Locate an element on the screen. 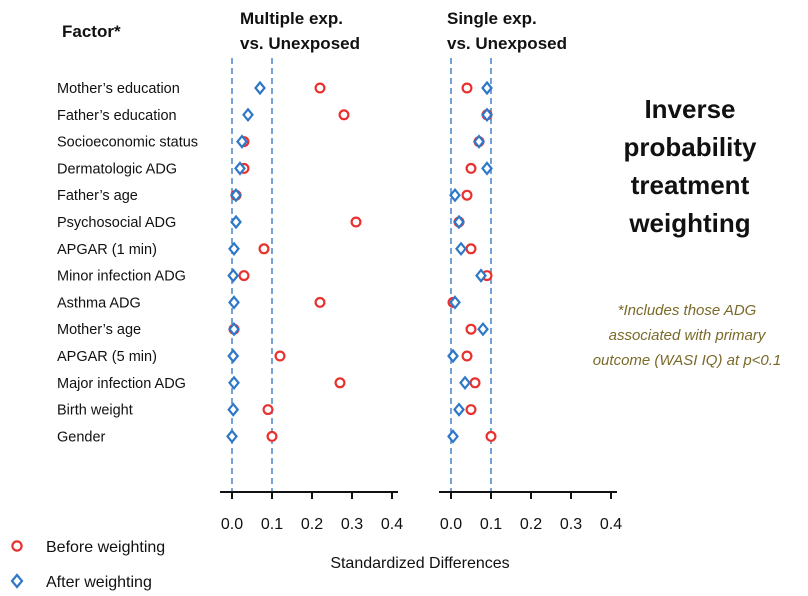 This screenshot has width=808, height=596. side-title-line4: weighting is located at coordinates (689, 223).